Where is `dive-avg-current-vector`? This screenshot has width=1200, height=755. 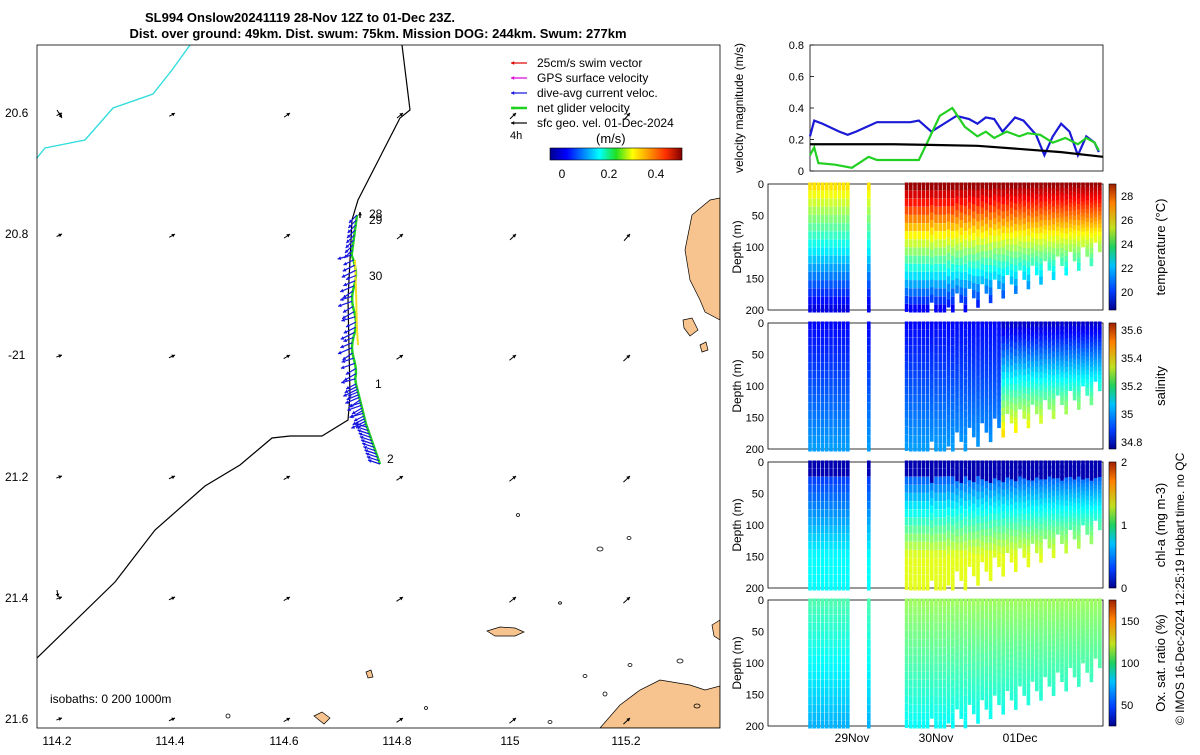
dive-avg-current-vector is located at coordinates (370, 452).